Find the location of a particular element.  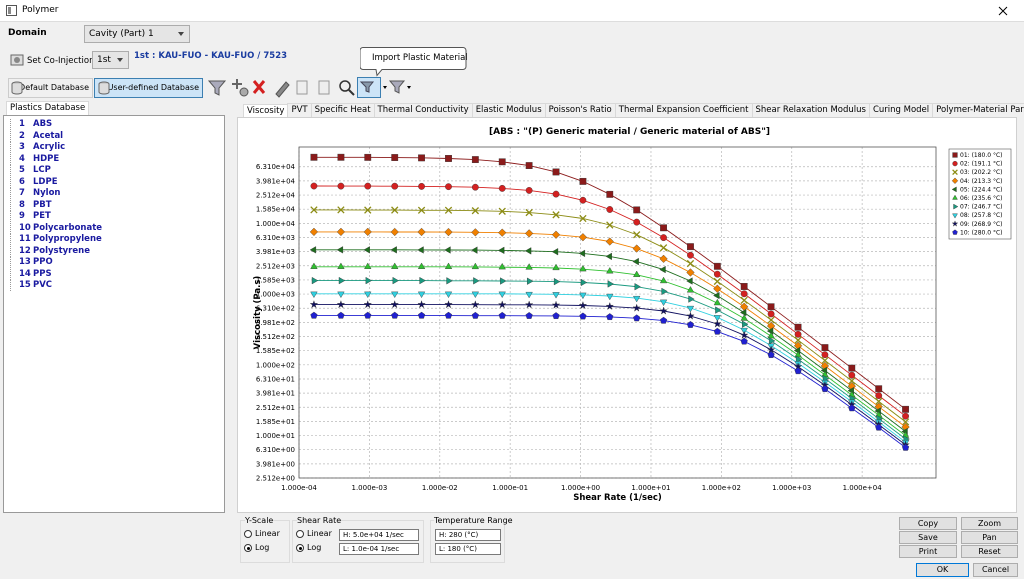

database-item: 7Nylon is located at coordinates (35, 193).